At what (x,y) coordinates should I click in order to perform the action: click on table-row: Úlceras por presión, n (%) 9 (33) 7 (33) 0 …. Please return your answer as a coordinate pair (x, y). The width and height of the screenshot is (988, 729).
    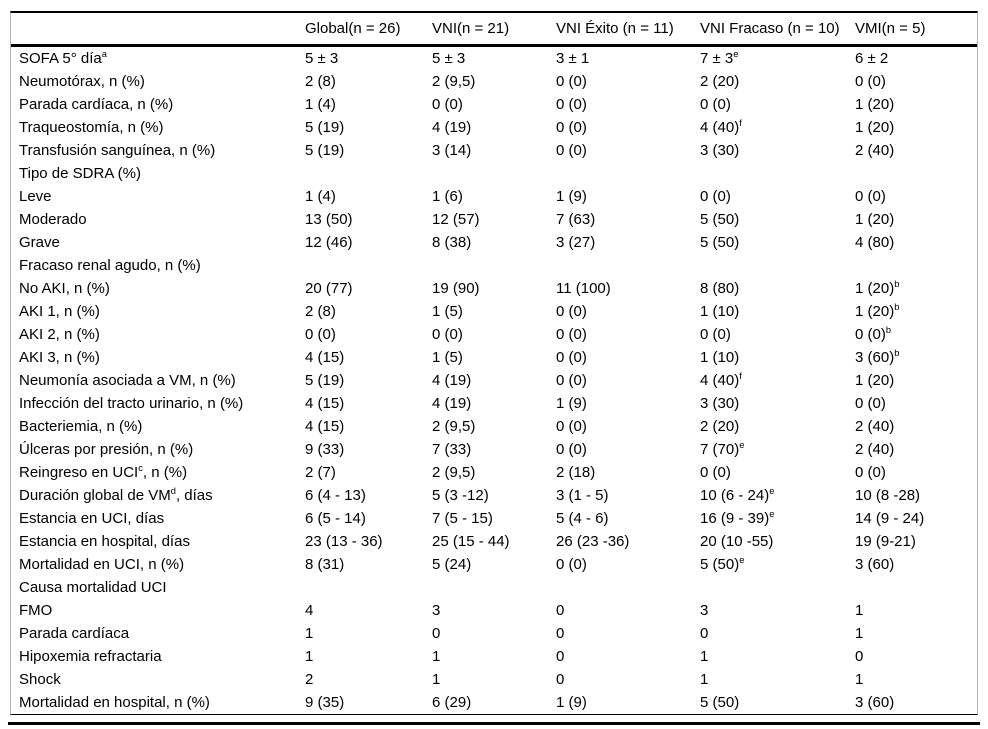
    Looking at the image, I should click on (494, 449).